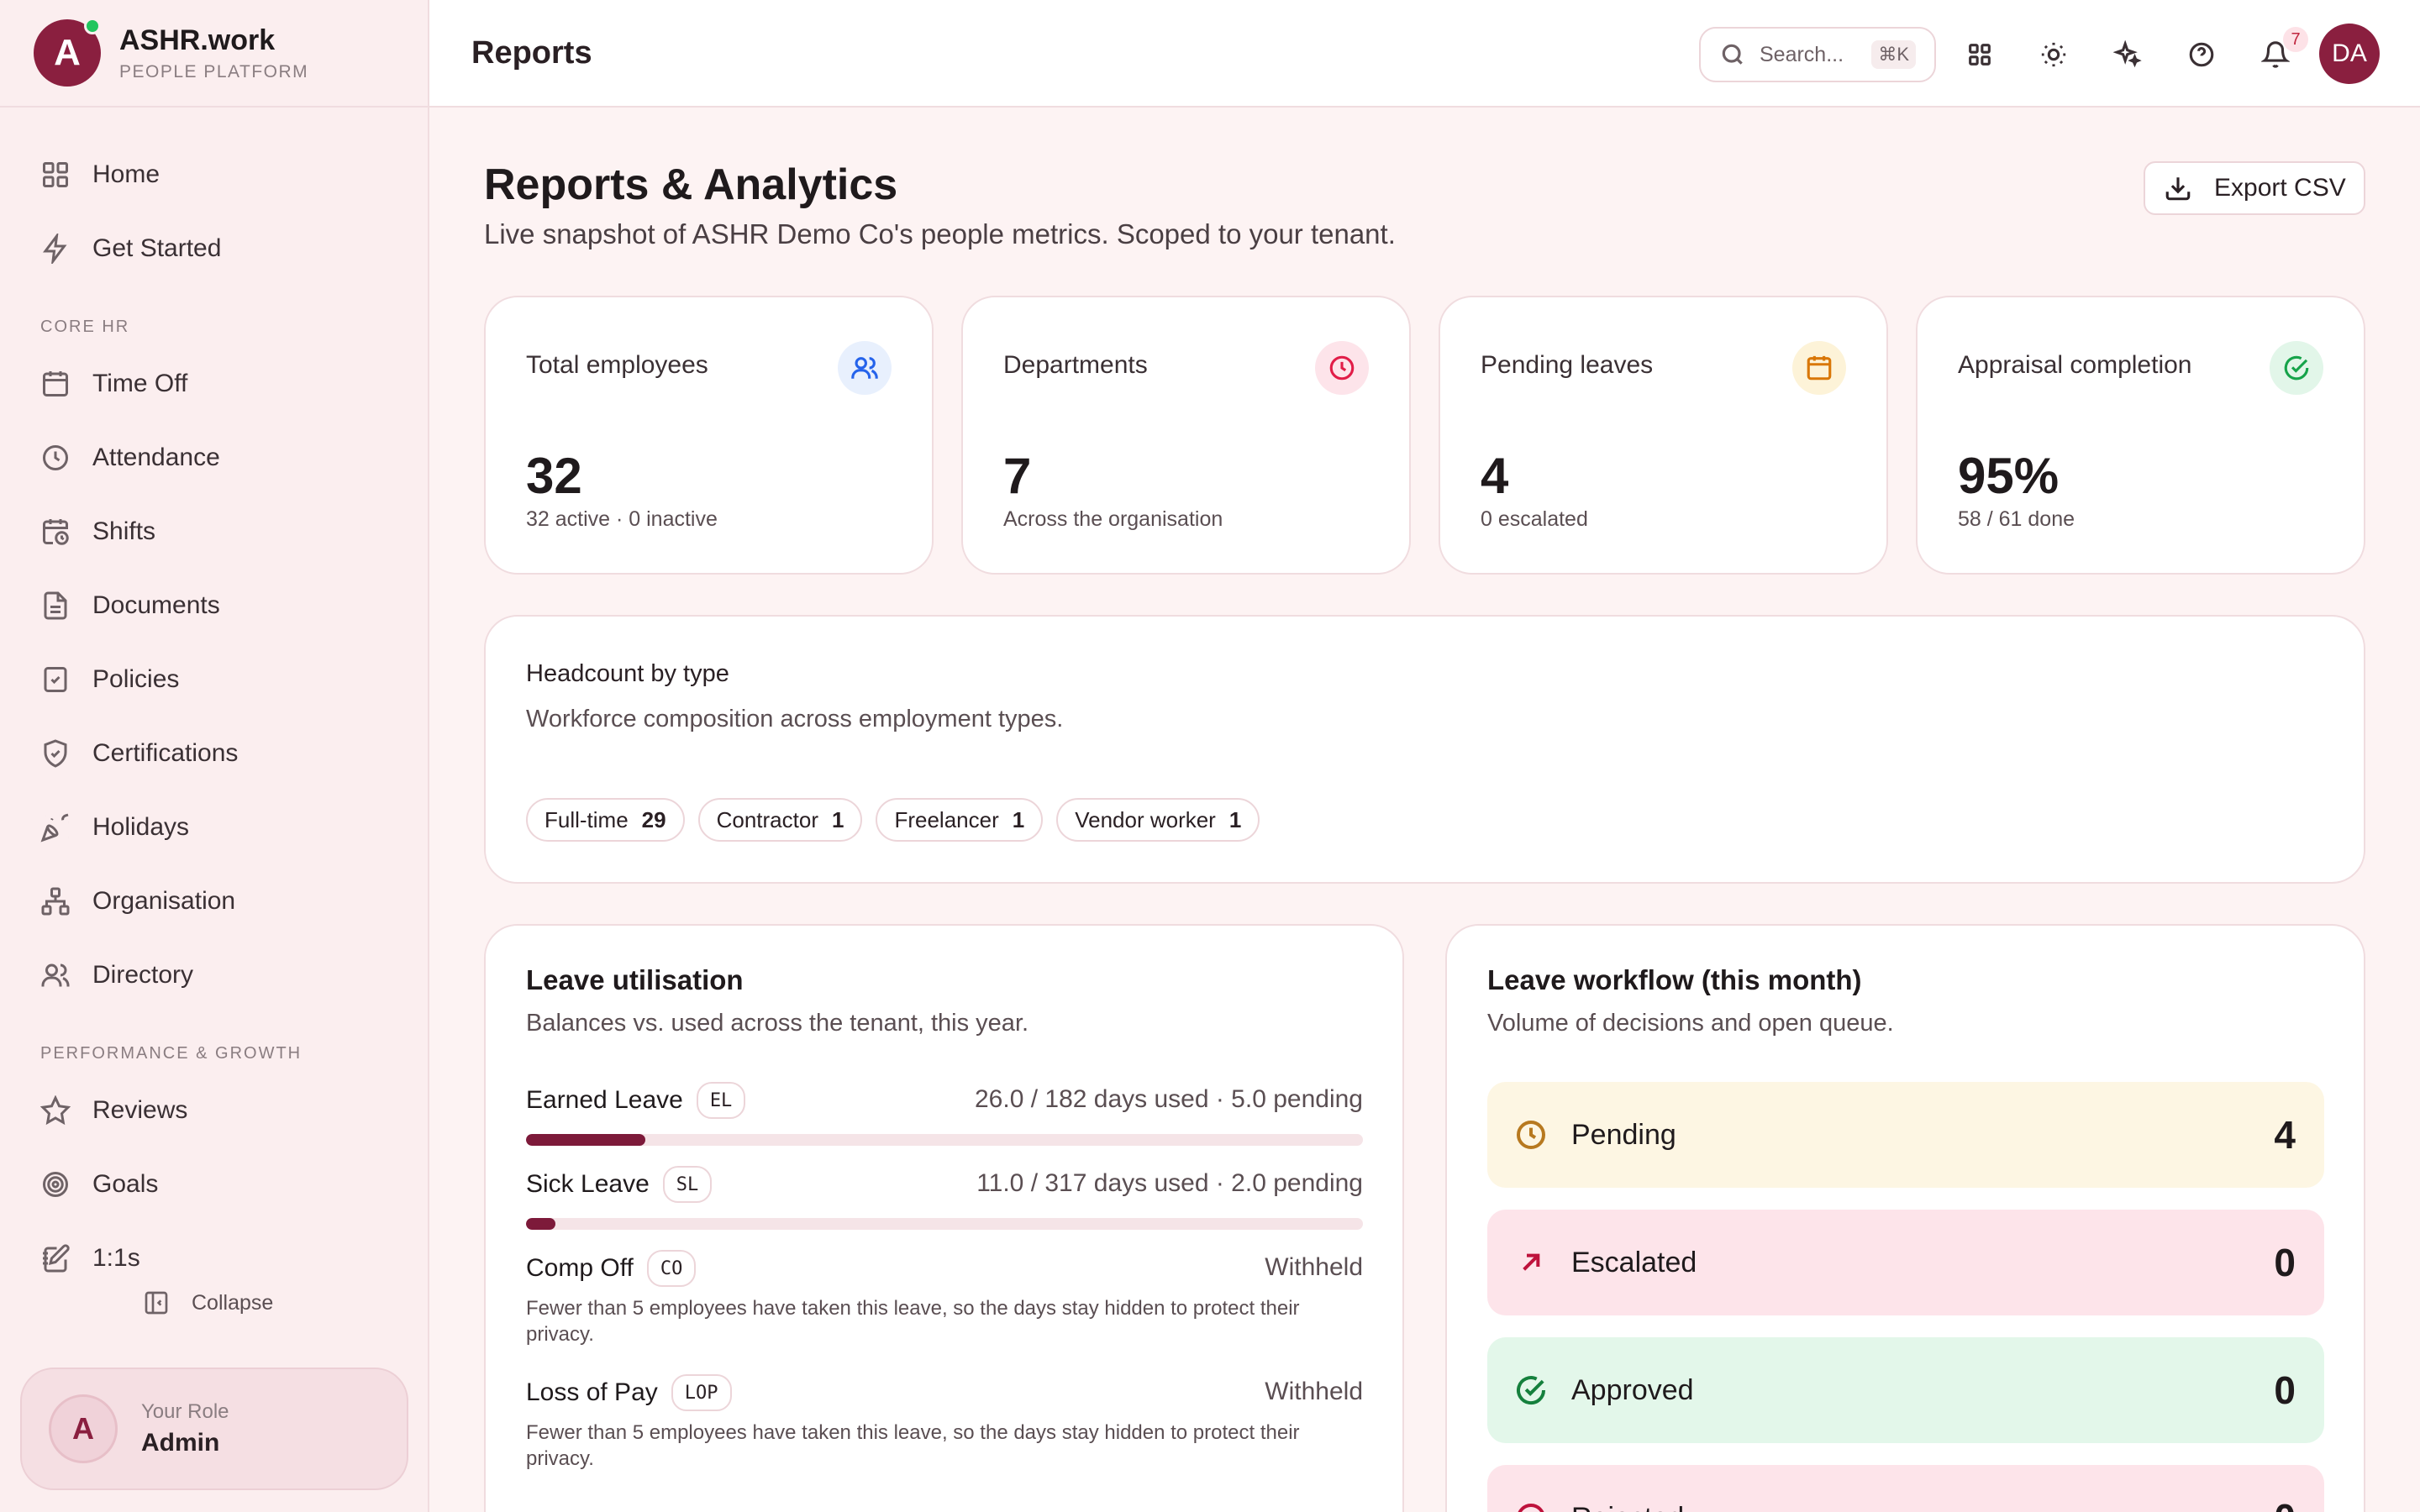 The image size is (2420, 1512). I want to click on workflow-rejected-row: Rejected 0, so click(1906, 1488).